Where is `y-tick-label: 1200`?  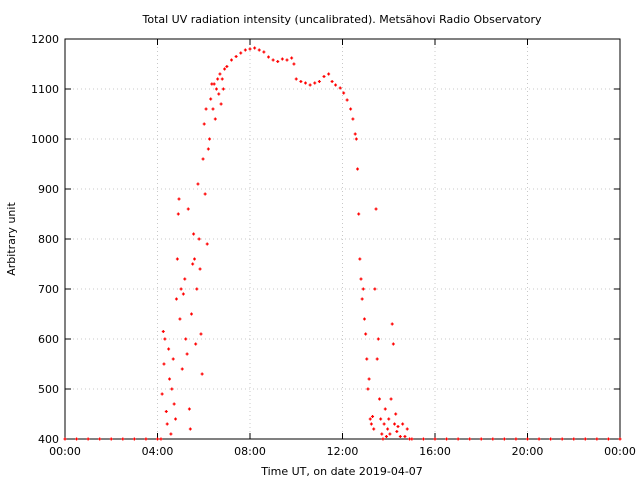
y-tick-label: 1200 is located at coordinates (45, 39).